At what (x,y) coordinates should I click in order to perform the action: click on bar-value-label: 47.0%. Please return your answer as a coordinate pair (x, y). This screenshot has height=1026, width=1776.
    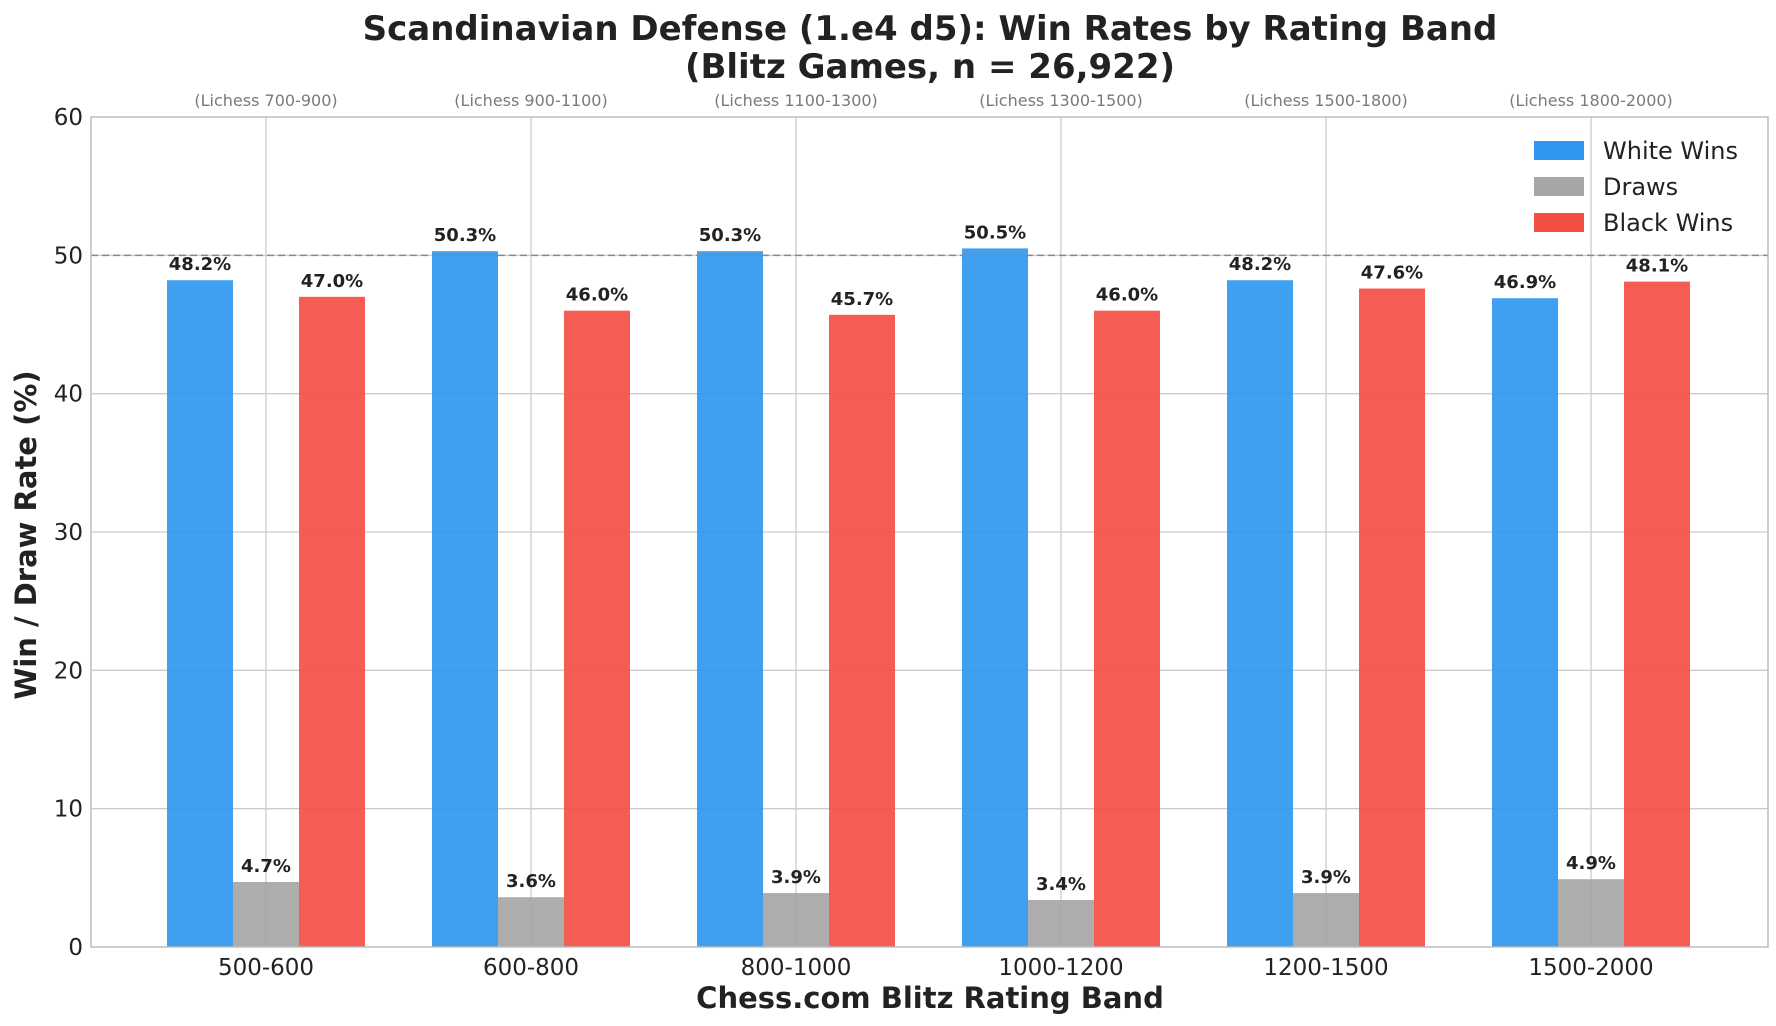
    Looking at the image, I should click on (332, 281).